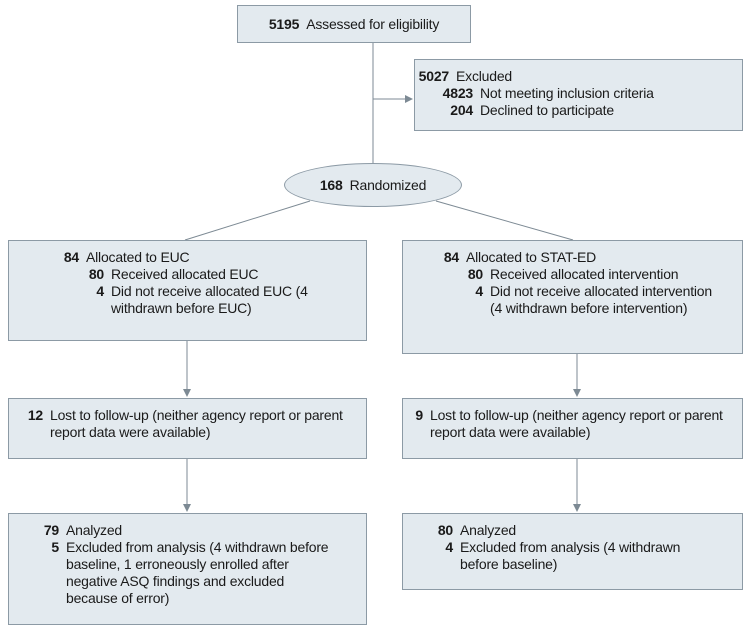  What do you see at coordinates (284, 24) in the screenshot?
I see `count: 5195` at bounding box center [284, 24].